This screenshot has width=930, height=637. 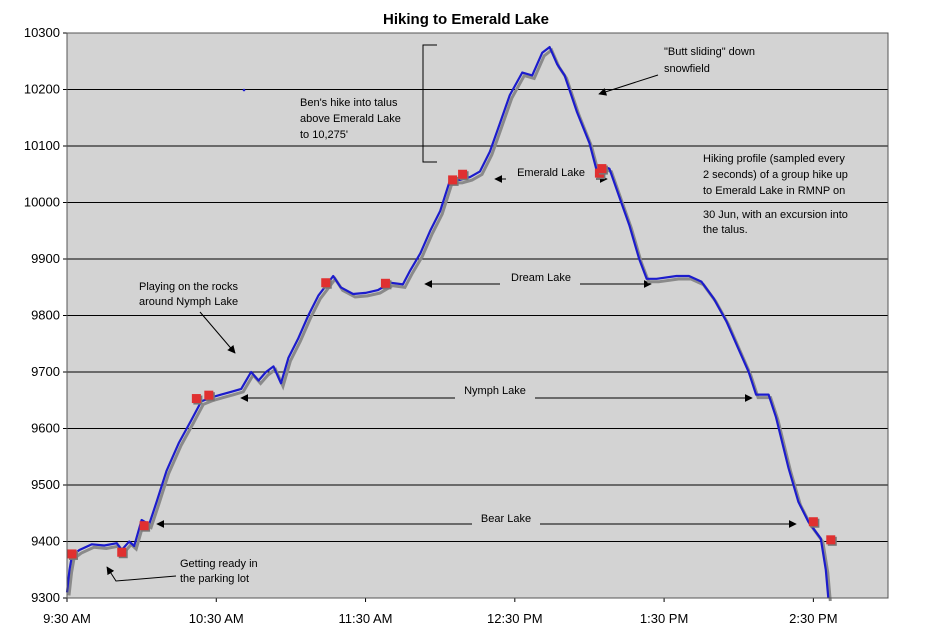 I want to click on outlier-point, so click(x=244, y=90).